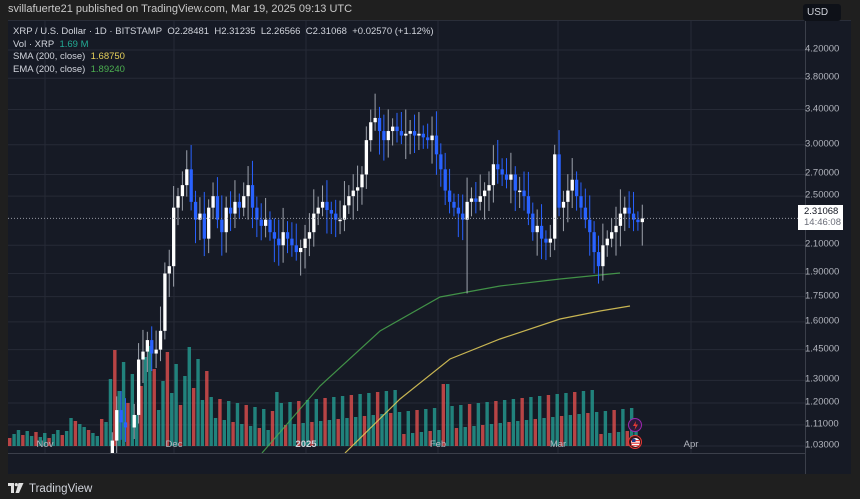 This screenshot has width=860, height=499. I want to click on tv-logo-glyph, so click(16, 488).